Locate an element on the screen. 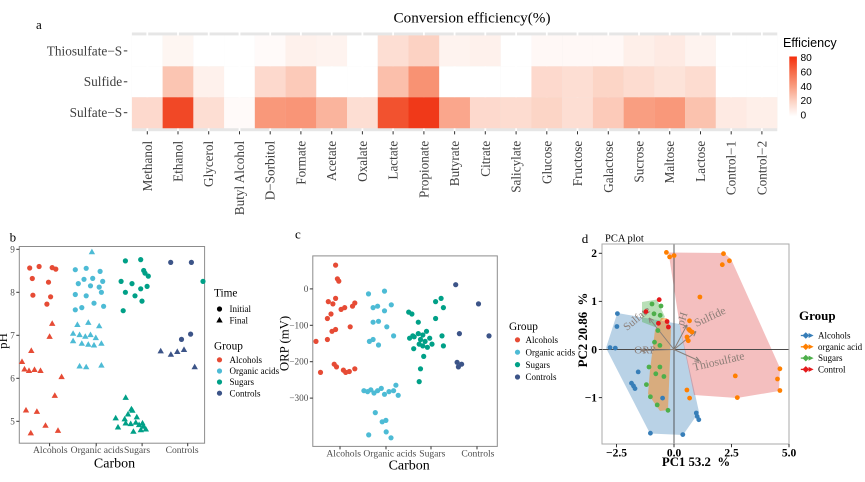 The height and width of the screenshot is (482, 865). svg-text: 80 is located at coordinates (807, 58).